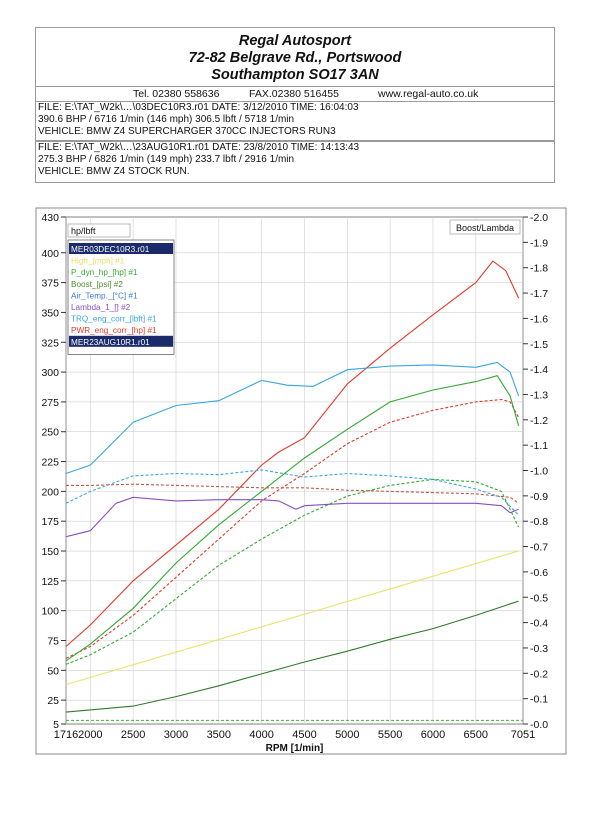 This screenshot has height=815, width=600. I want to click on y-right-tick-label: -0.2, so click(539, 674).